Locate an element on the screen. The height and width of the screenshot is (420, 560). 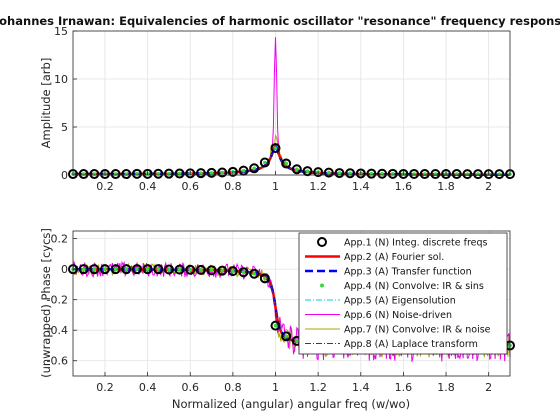
legend-label-app7: App.7 (N) Convolve: IR & noise is located at coordinates (417, 330).